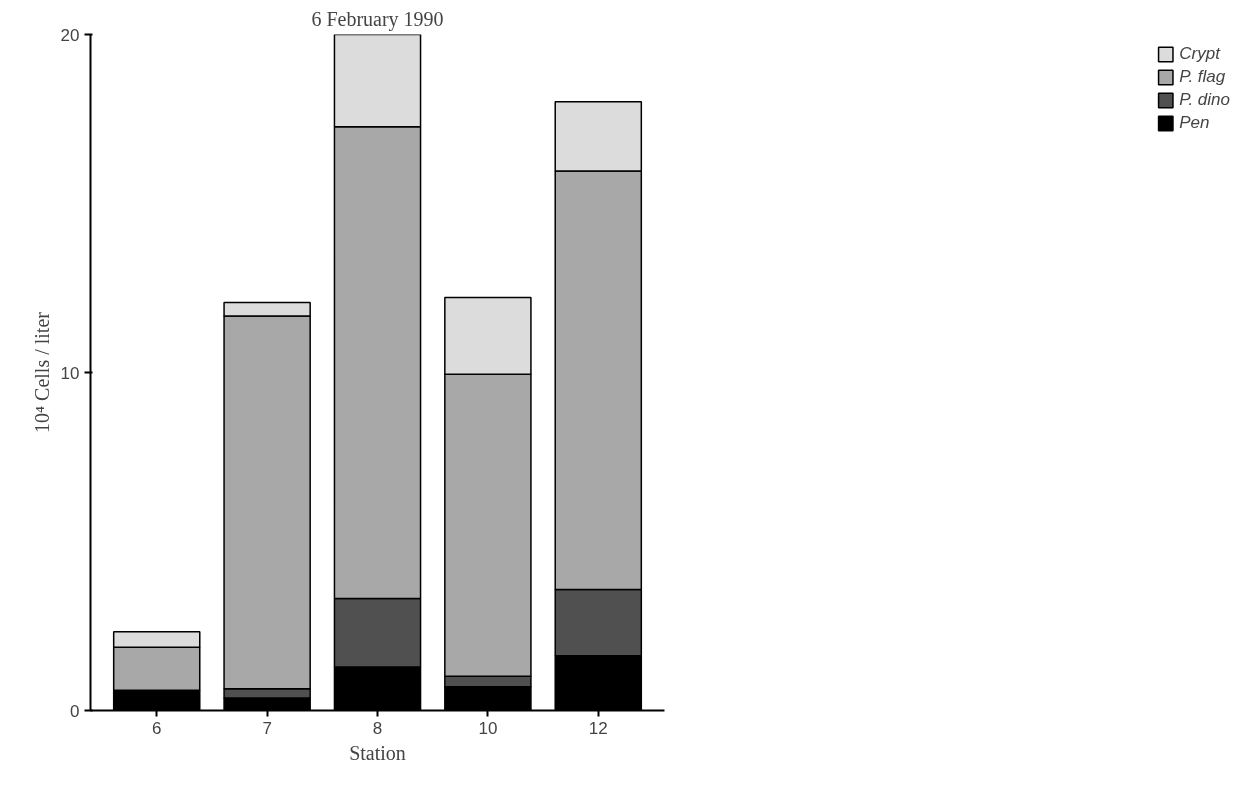 The width and height of the screenshot is (1249, 799). What do you see at coordinates (70, 35) in the screenshot?
I see `y-tick-label: 20` at bounding box center [70, 35].